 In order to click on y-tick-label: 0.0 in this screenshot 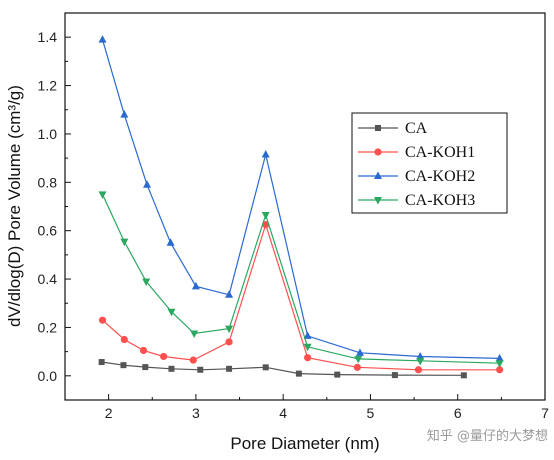, I will do `click(48, 376)`.